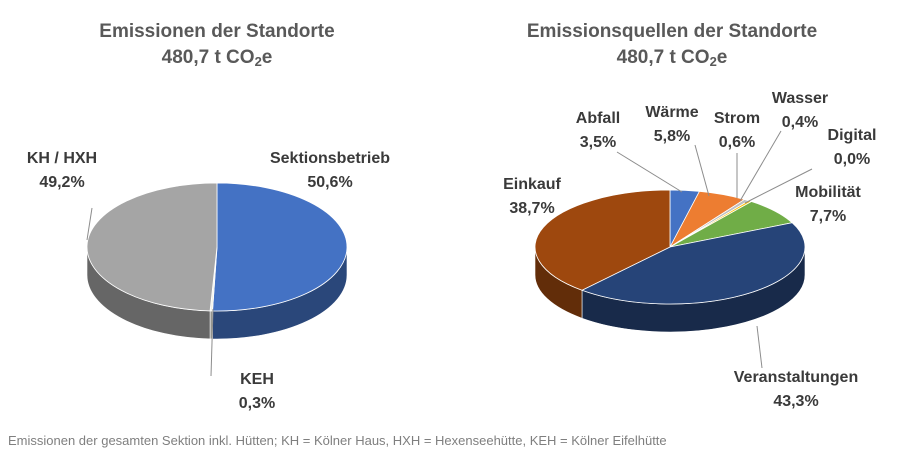 Image resolution: width=900 pixels, height=464 pixels. I want to click on slice-name-label: Veranstaltungen, so click(796, 377).